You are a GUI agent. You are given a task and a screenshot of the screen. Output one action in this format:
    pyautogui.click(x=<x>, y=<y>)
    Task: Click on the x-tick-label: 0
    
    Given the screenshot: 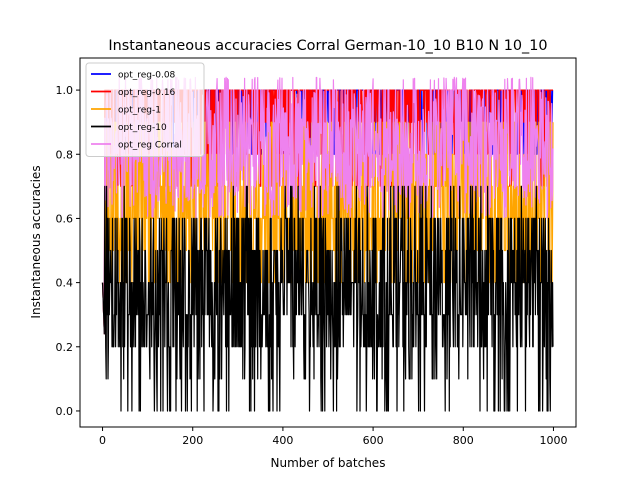 What is the action you would take?
    pyautogui.click(x=102, y=440)
    